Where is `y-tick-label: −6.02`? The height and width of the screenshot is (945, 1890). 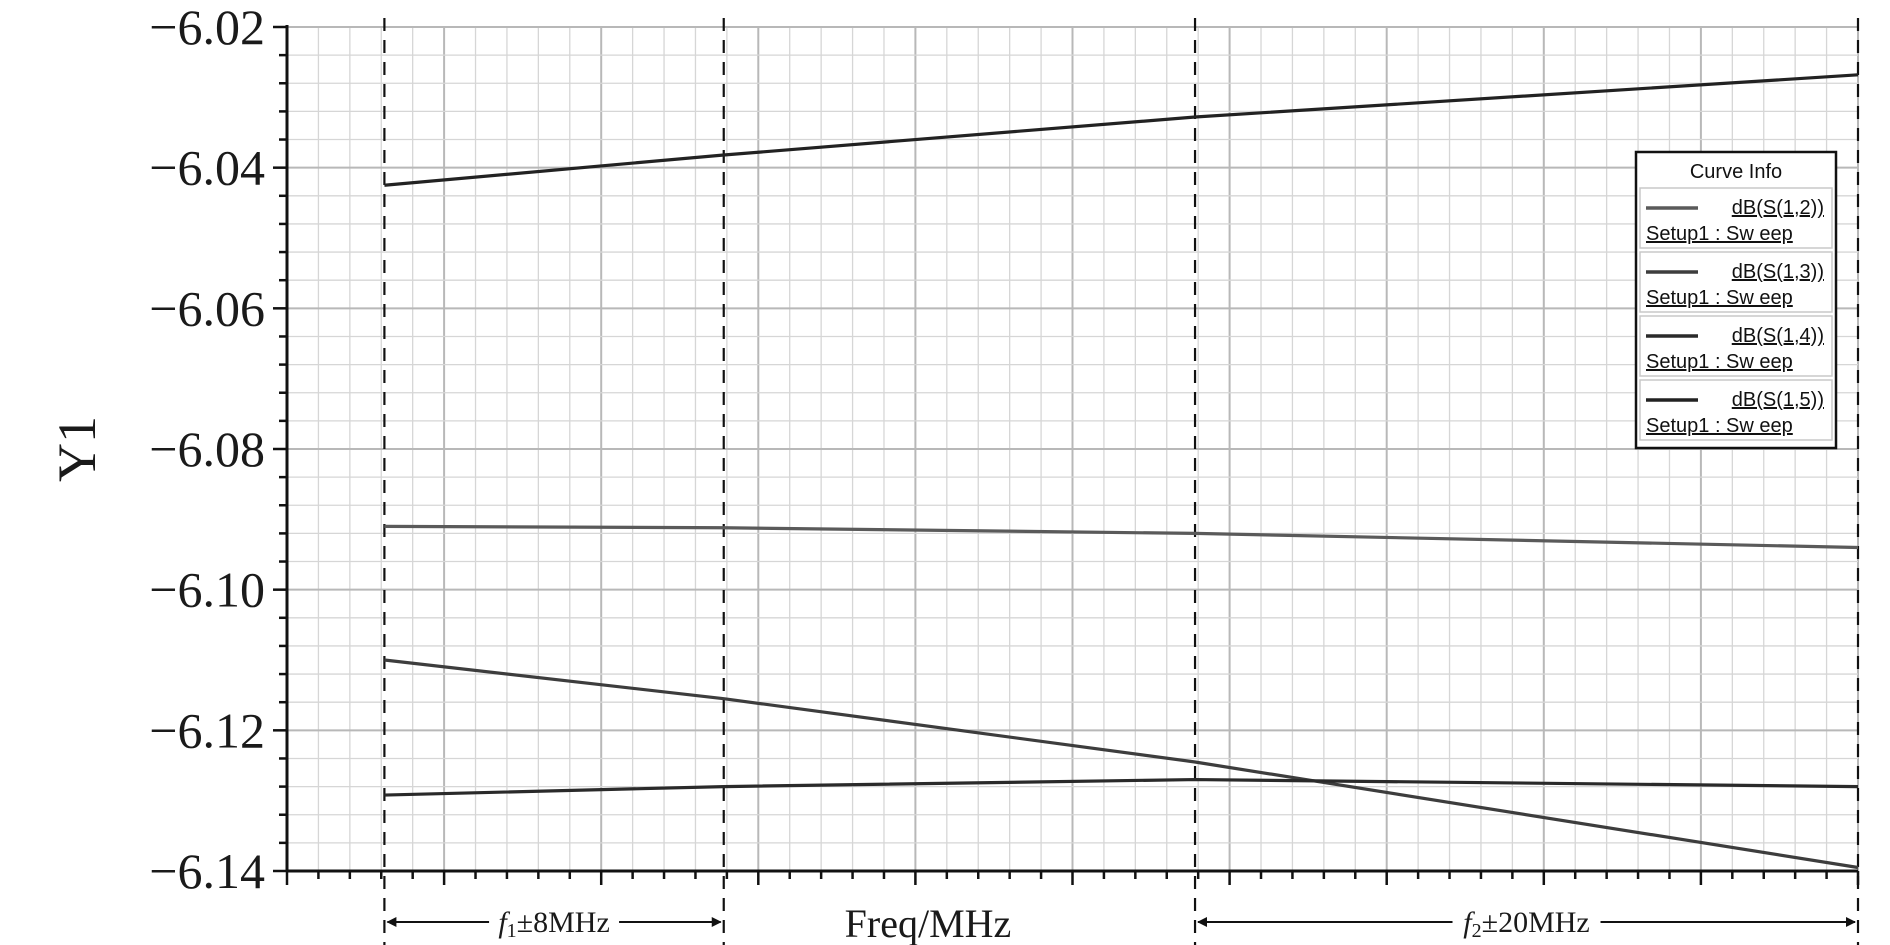 y-tick-label: −6.02 is located at coordinates (207, 27).